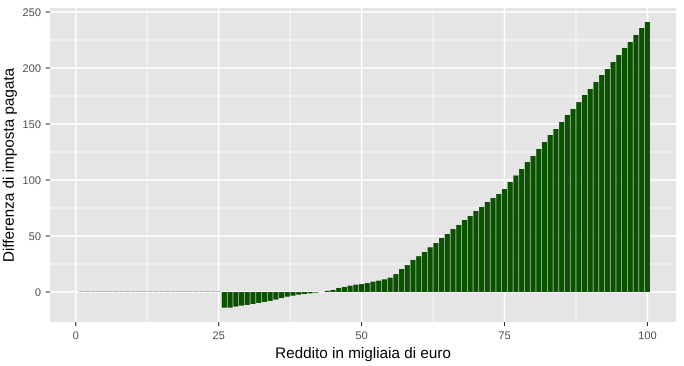 The width and height of the screenshot is (684, 366). What do you see at coordinates (218, 335) in the screenshot?
I see `x-tick-label: 25` at bounding box center [218, 335].